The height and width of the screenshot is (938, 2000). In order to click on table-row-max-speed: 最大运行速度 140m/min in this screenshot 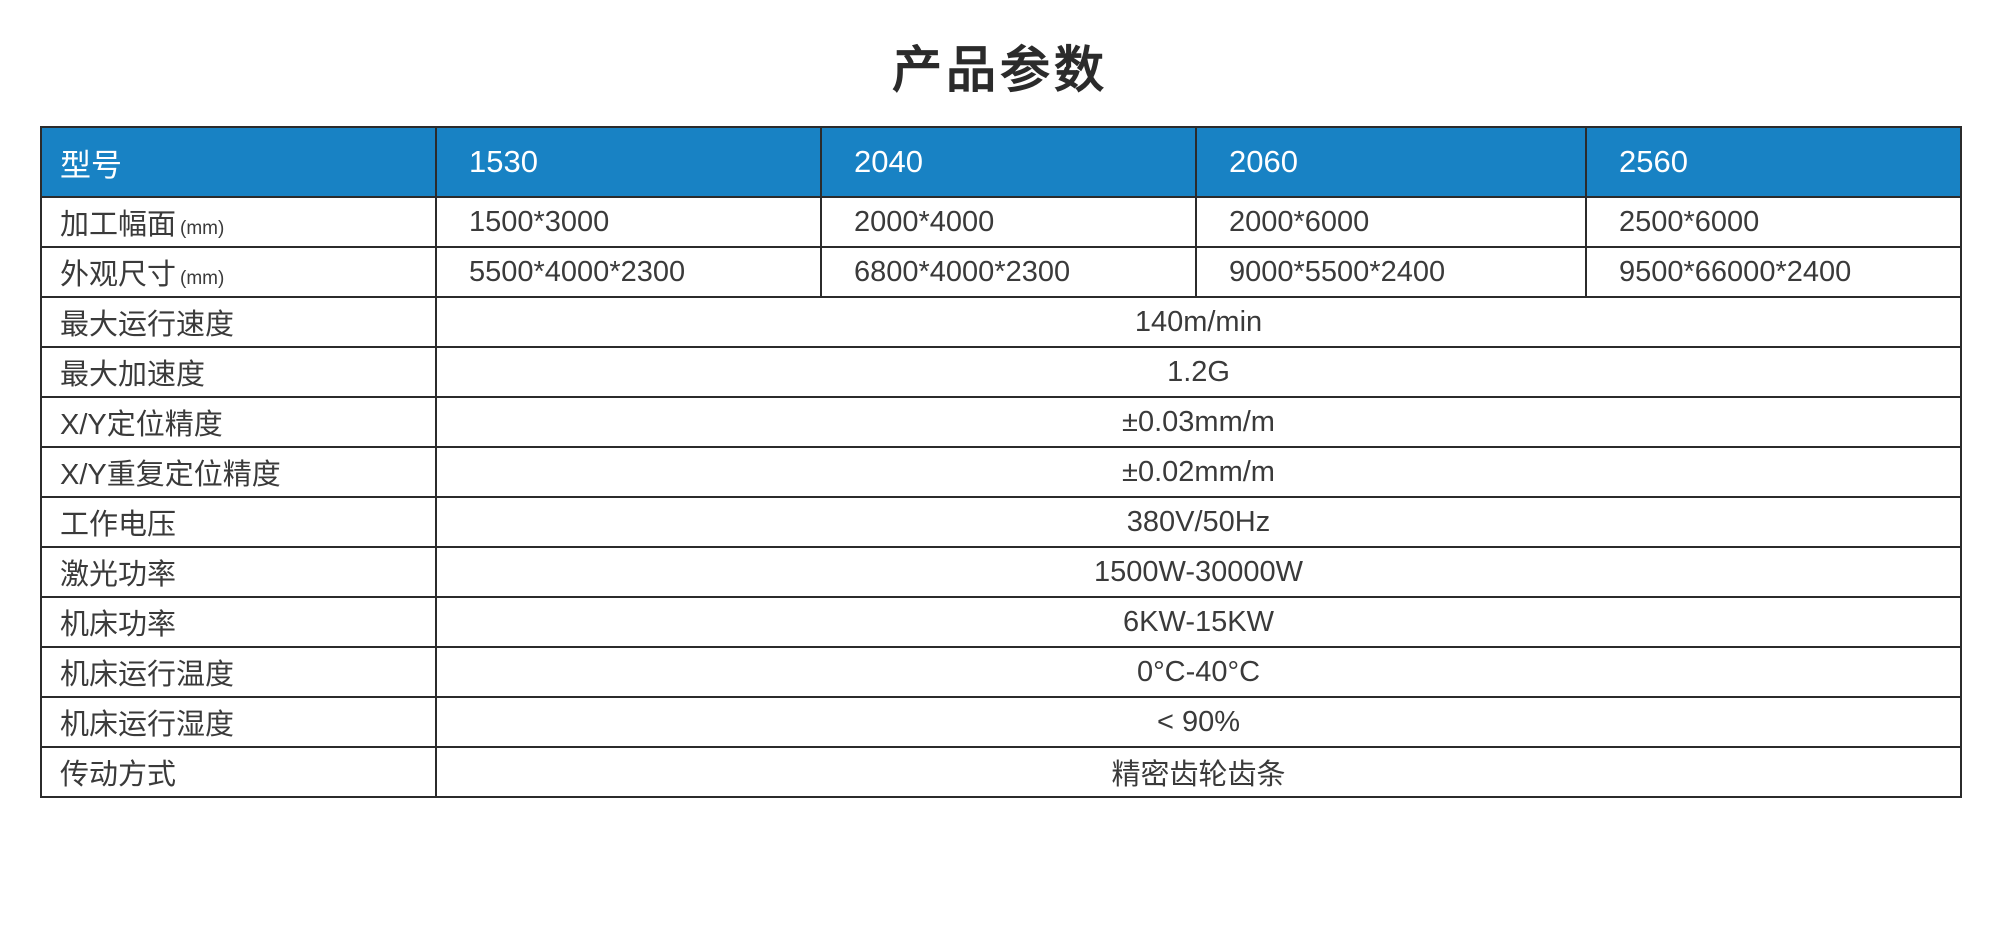, I will do `click(1001, 322)`.